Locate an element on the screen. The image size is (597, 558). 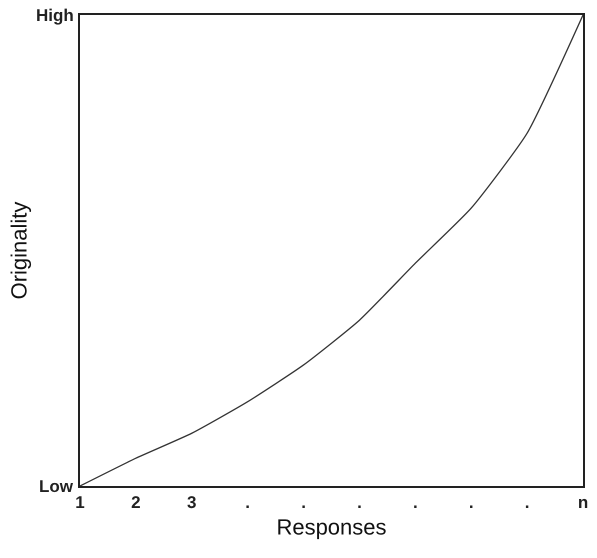
x-tick-label: 3 is located at coordinates (192, 502).